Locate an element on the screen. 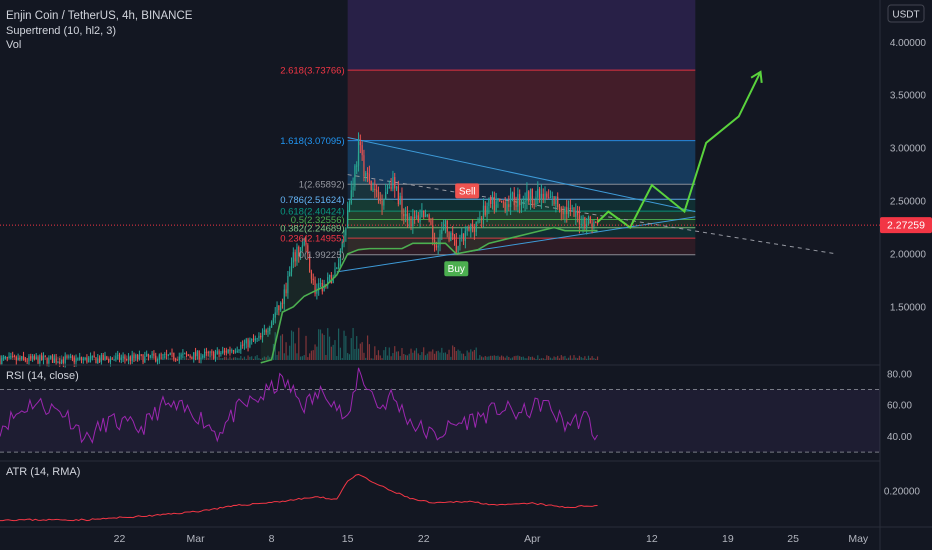 This screenshot has height=550, width=932. rsi-legend: RSI (14, close) is located at coordinates (42, 376).